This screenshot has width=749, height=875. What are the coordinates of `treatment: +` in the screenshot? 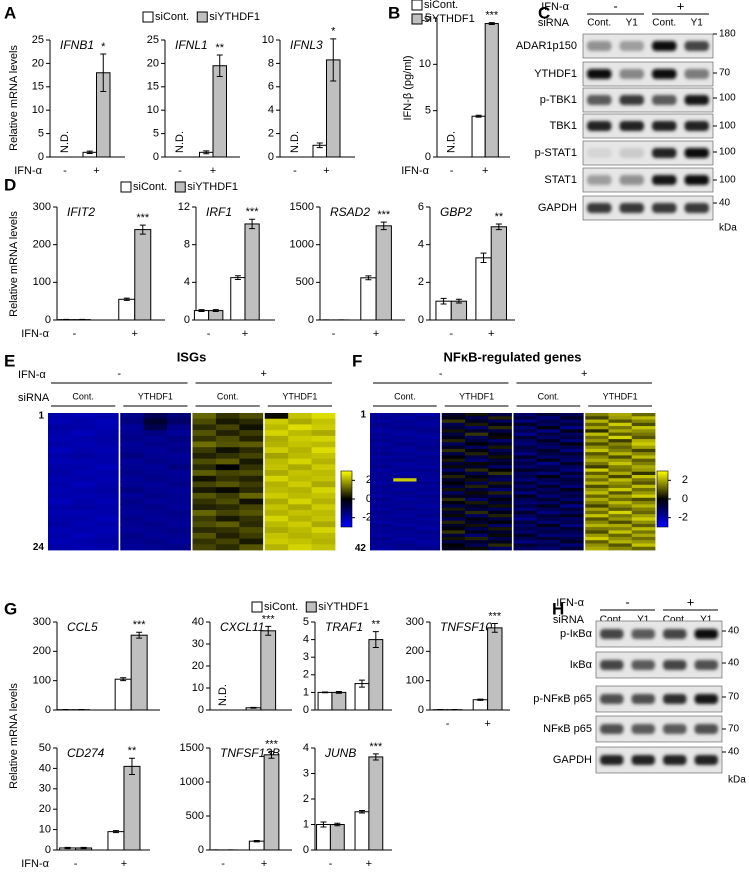 It's located at (691, 601).